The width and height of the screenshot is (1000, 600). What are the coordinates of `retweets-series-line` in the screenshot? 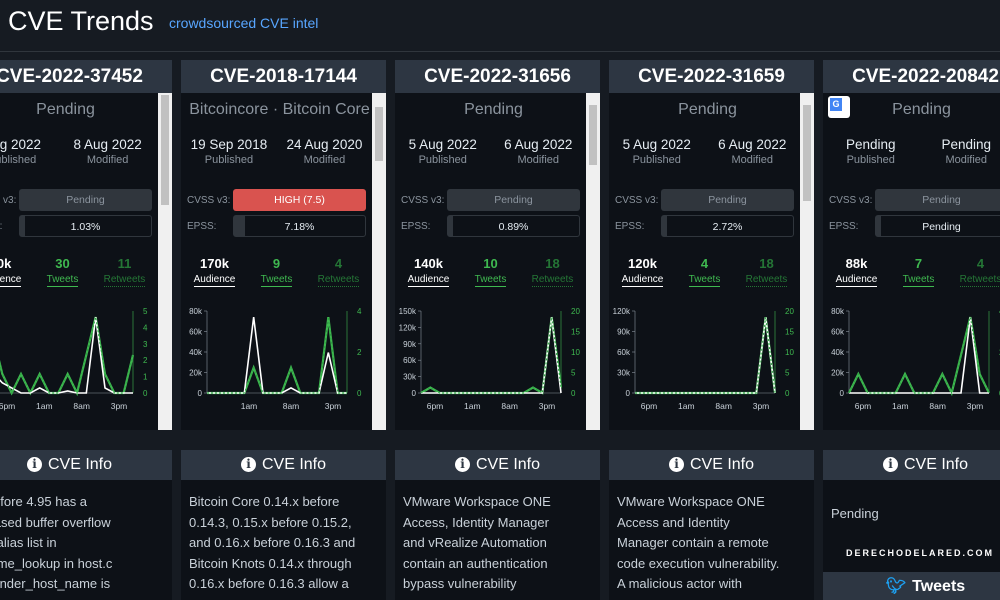 It's located at (277, 355).